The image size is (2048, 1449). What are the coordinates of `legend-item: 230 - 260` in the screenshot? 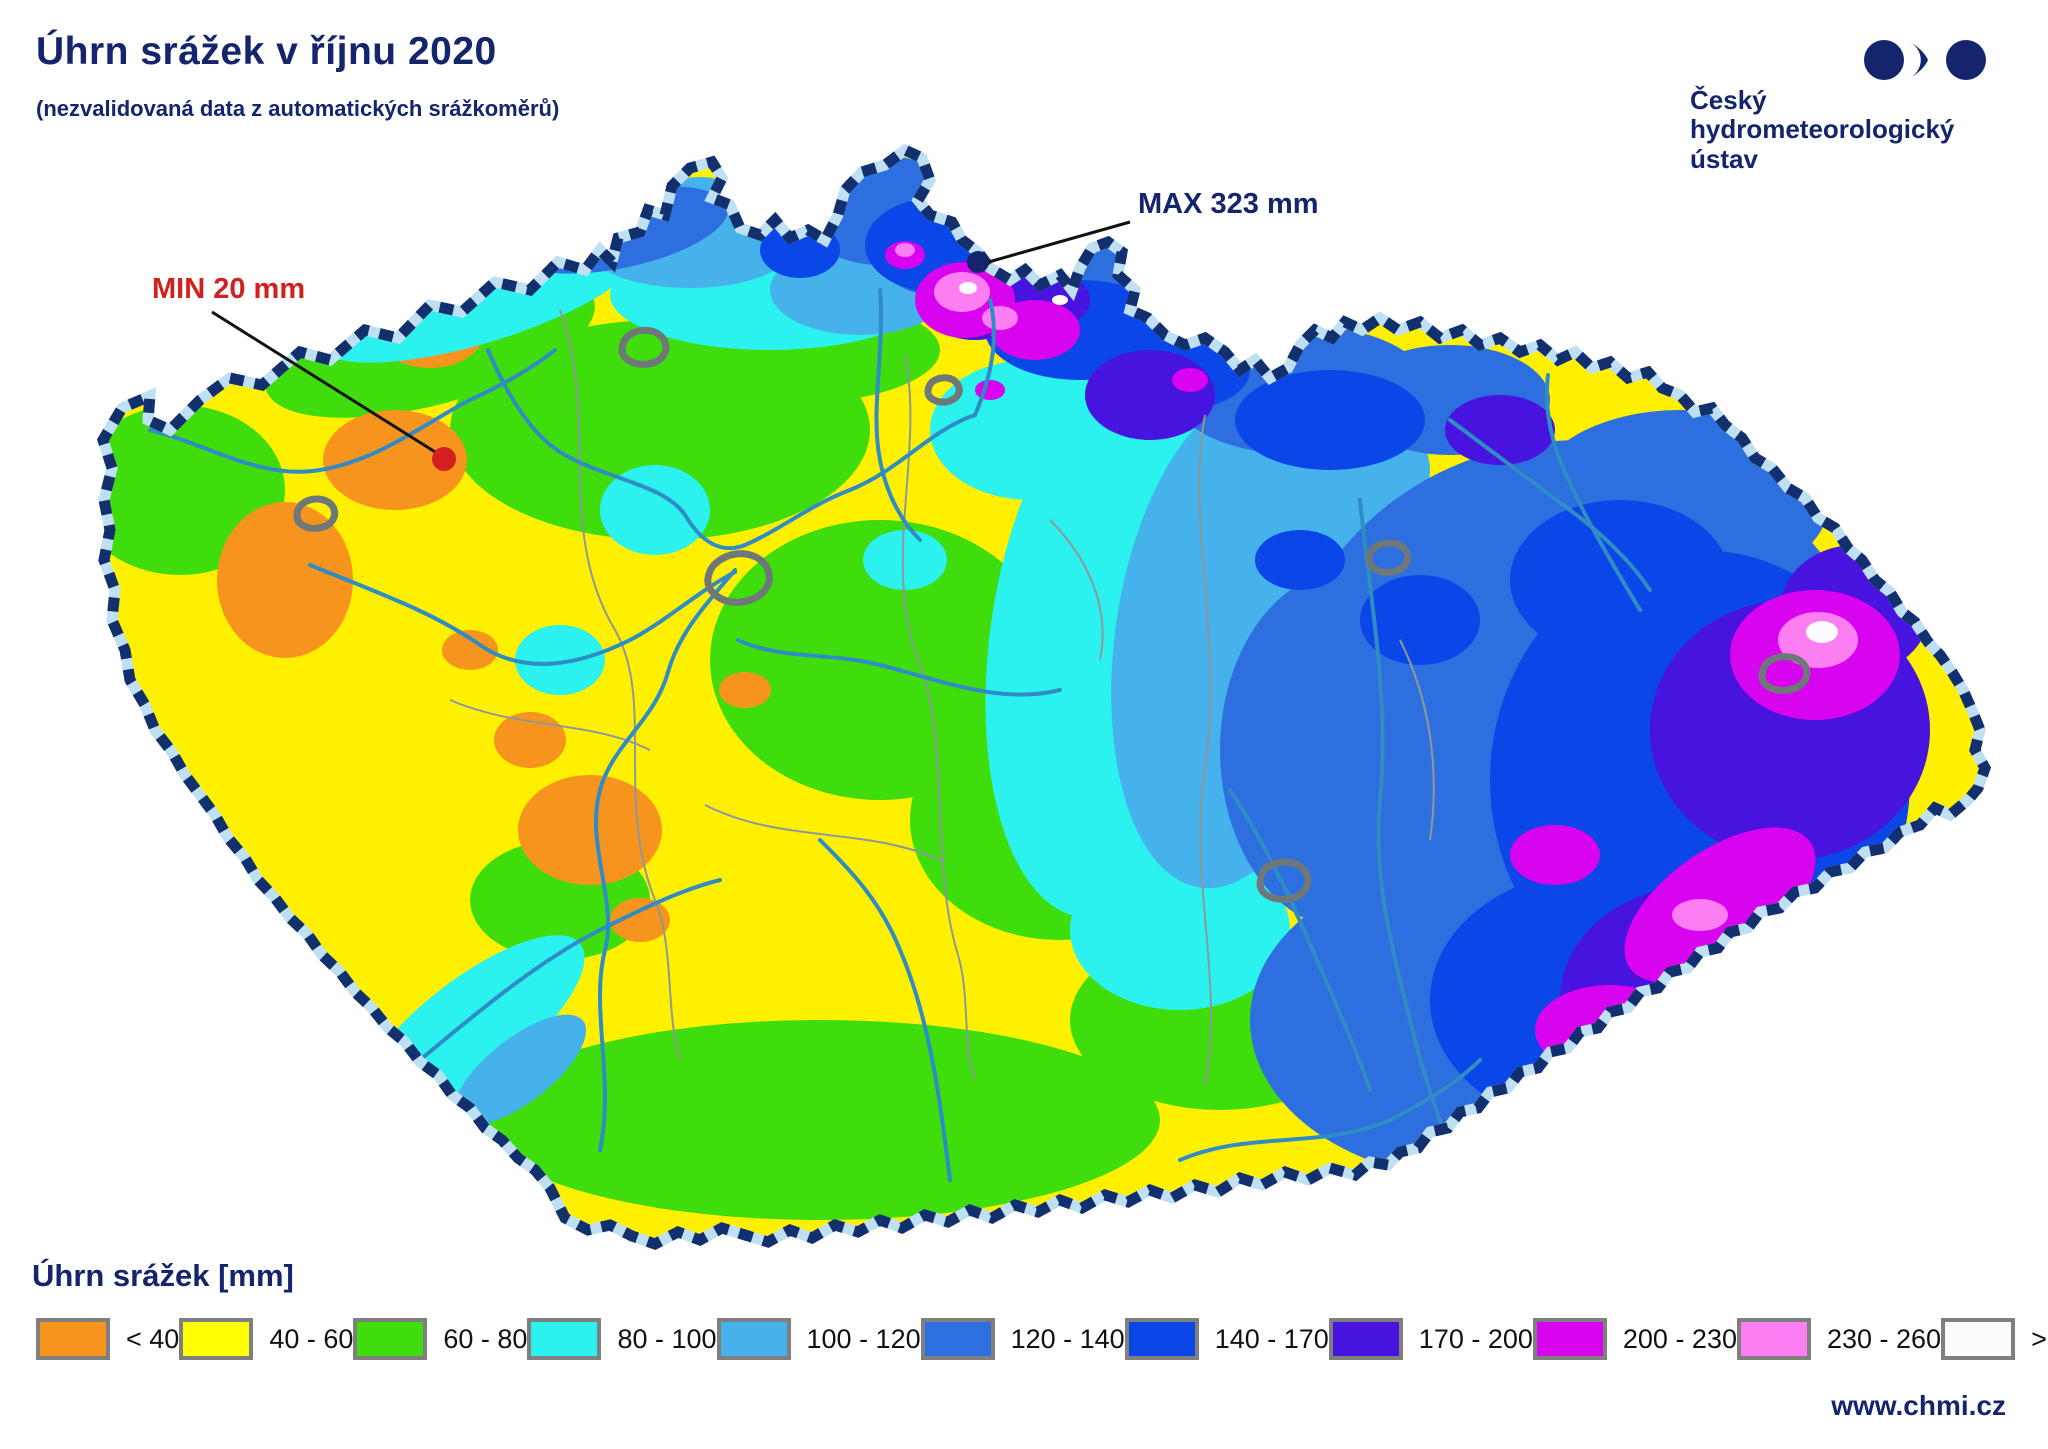 It's located at (1839, 1339).